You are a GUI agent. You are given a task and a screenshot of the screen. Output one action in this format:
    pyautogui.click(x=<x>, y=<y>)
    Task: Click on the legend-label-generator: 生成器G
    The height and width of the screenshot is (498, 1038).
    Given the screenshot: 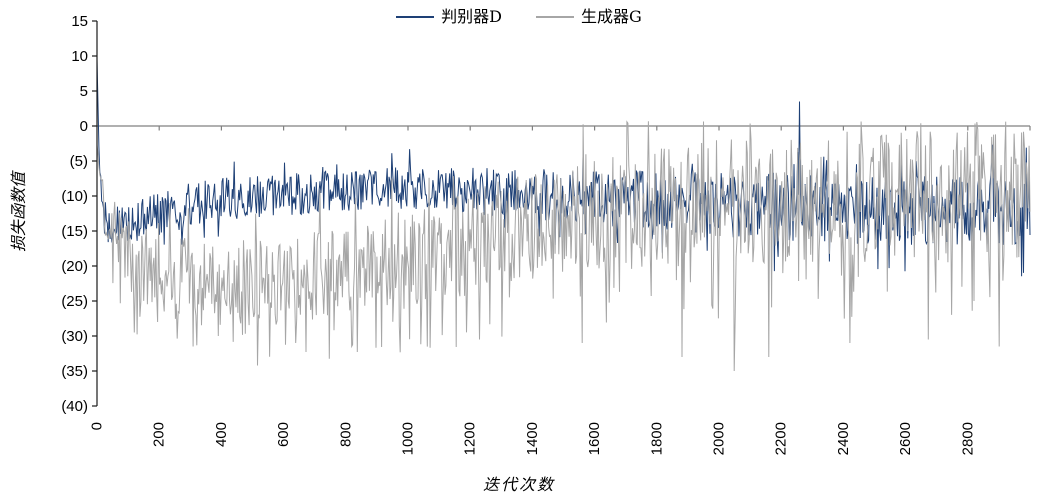 What is the action you would take?
    pyautogui.click(x=611, y=16)
    